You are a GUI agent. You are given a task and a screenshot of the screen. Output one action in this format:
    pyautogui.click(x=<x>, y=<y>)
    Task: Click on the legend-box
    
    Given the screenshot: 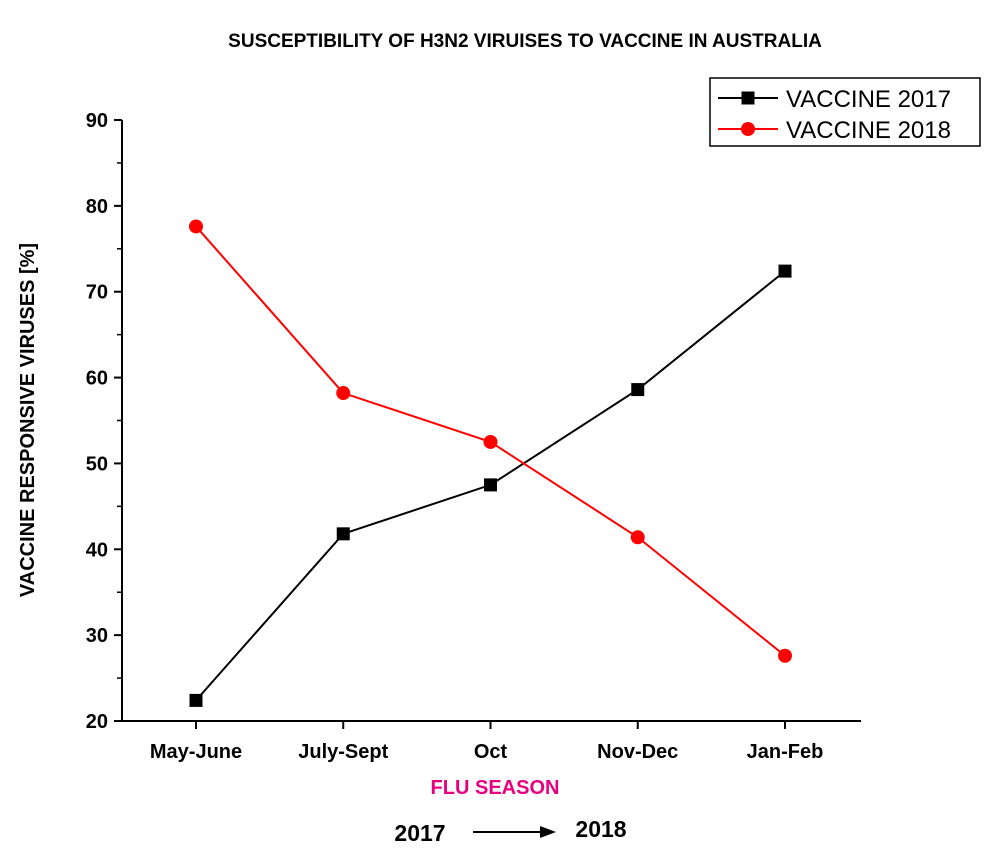 What is the action you would take?
    pyautogui.click(x=845, y=112)
    